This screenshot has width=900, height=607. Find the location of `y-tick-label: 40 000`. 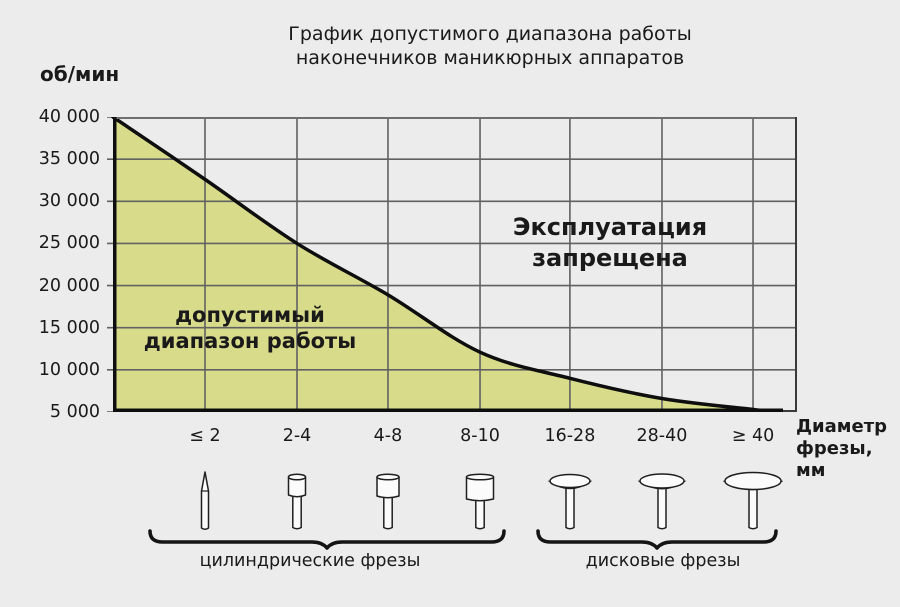

y-tick-label: 40 000 is located at coordinates (69, 117).